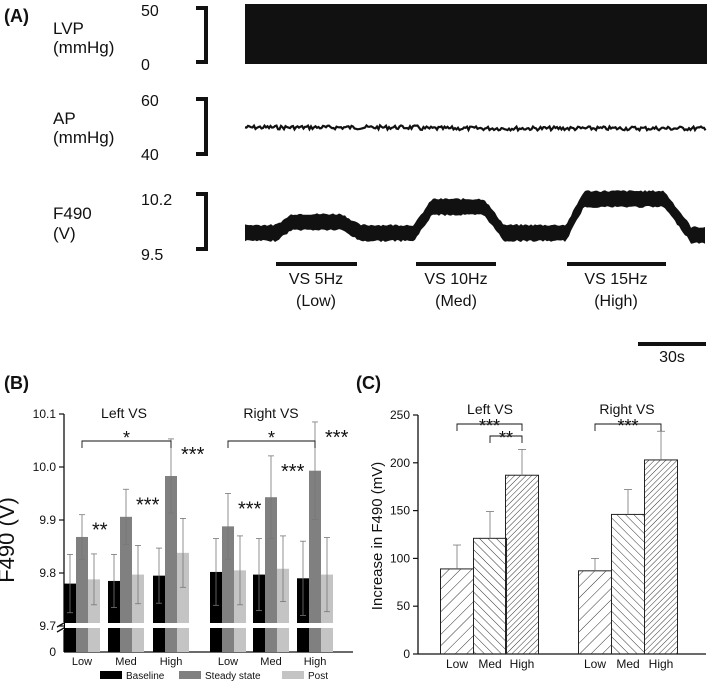 This screenshot has width=708, height=681. Describe the element at coordinates (233, 676) in the screenshot. I see `panel-b-legend-label-1: Steady state` at that location.